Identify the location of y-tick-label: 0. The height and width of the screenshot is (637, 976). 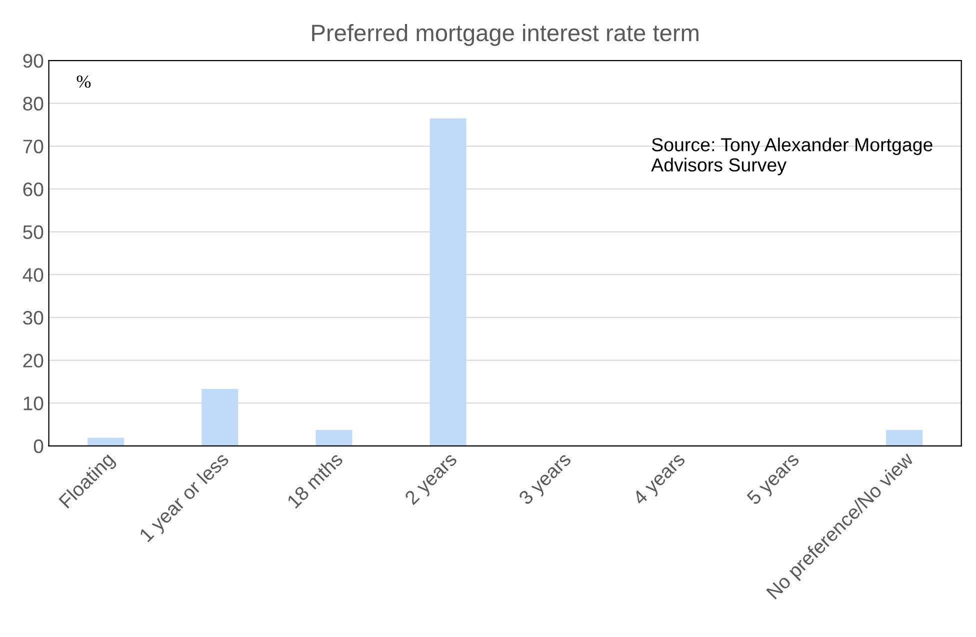
(39, 446).